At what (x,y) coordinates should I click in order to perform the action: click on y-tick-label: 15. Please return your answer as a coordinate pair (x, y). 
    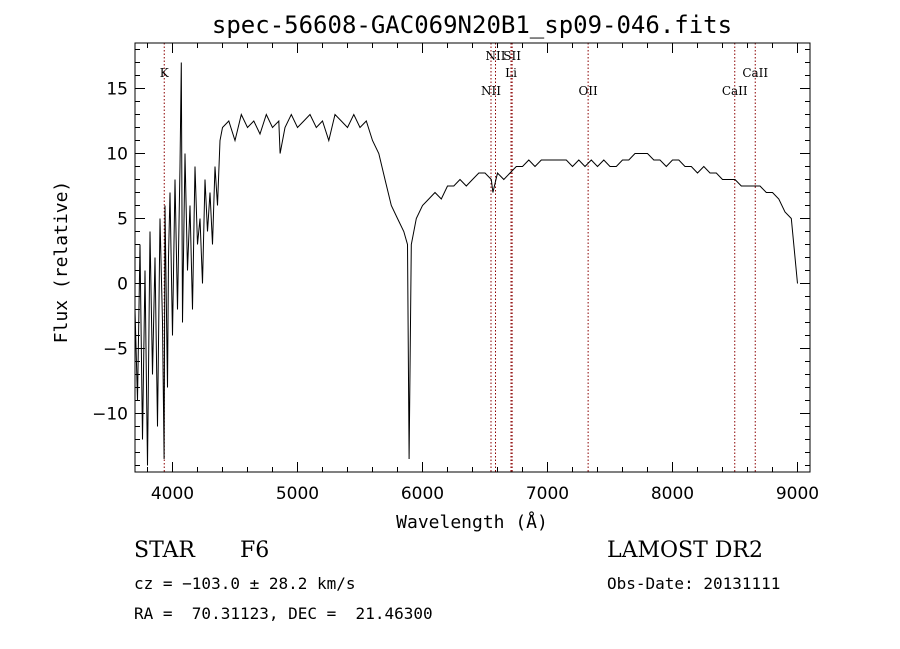
    Looking at the image, I should click on (117, 90).